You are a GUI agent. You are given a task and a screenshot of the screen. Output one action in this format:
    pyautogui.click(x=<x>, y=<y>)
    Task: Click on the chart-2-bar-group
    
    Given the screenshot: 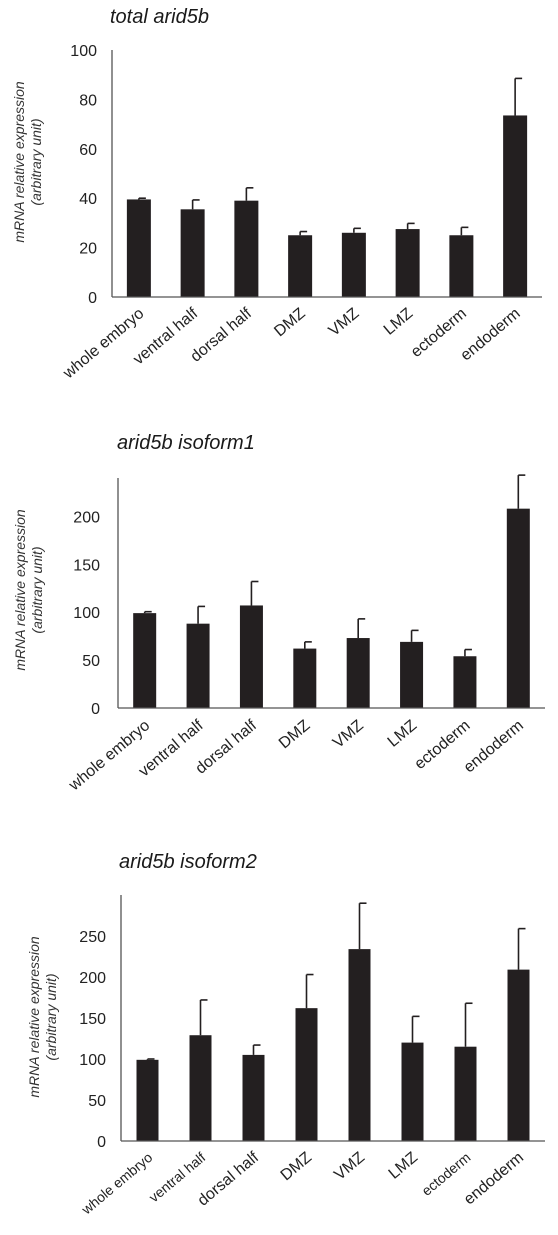 What is the action you would take?
    pyautogui.click(x=331, y=591)
    